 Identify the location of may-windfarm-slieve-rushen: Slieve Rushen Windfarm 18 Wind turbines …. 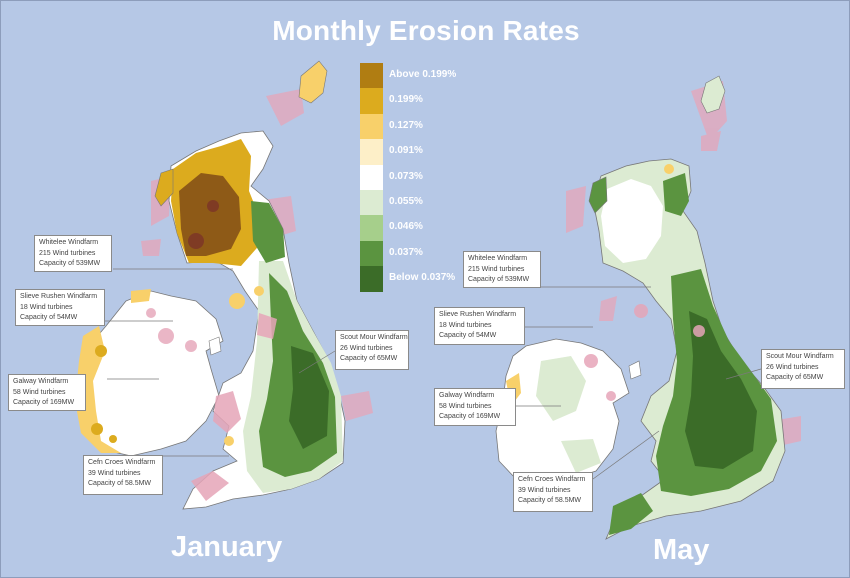
(479, 326).